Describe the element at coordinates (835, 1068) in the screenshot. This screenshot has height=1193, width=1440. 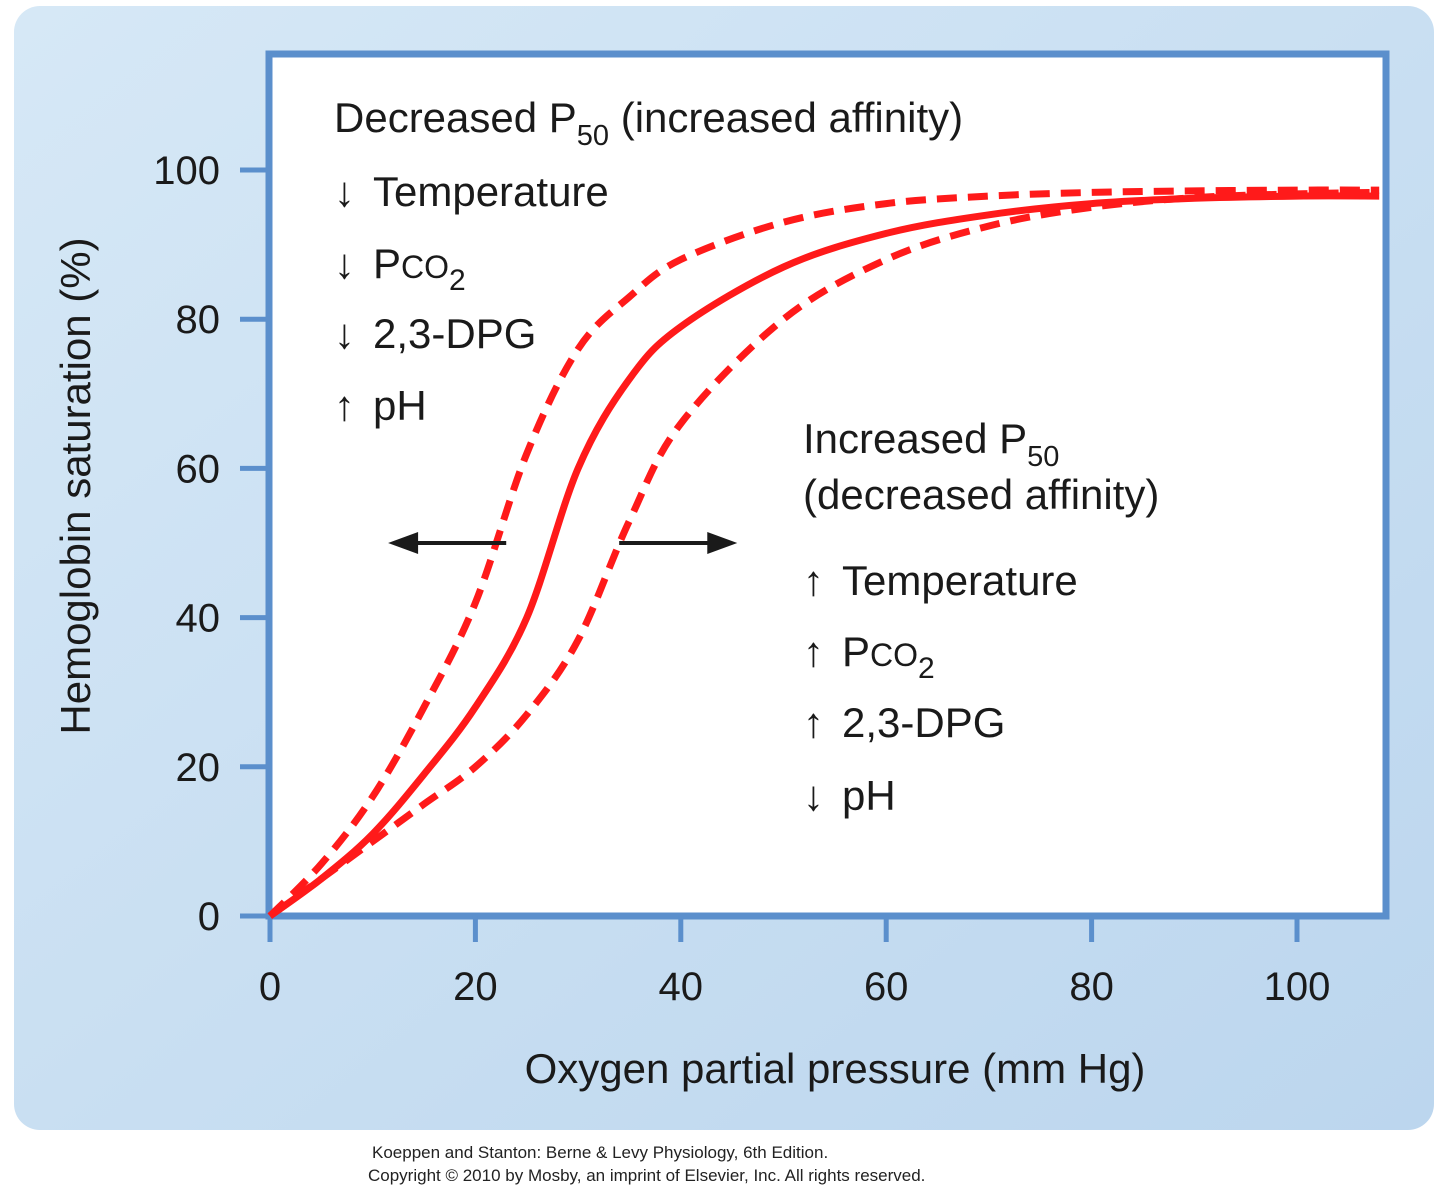
I see `x-axis-title: Oxygen partial pressure (mm Hg)` at that location.